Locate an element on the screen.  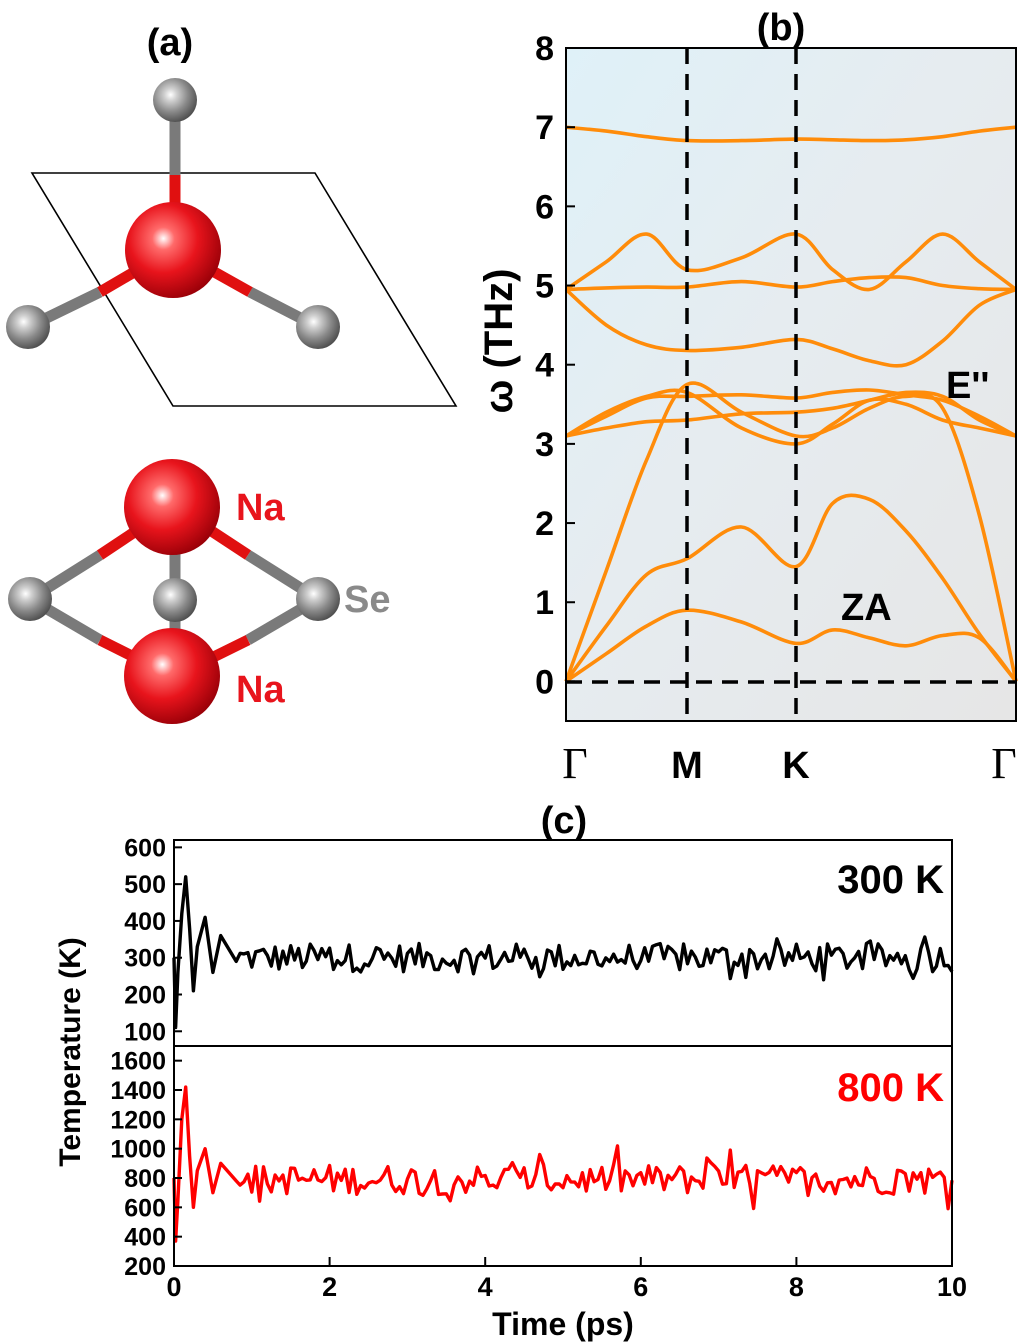
b-ytick-label: 2 is located at coordinates (544, 524).